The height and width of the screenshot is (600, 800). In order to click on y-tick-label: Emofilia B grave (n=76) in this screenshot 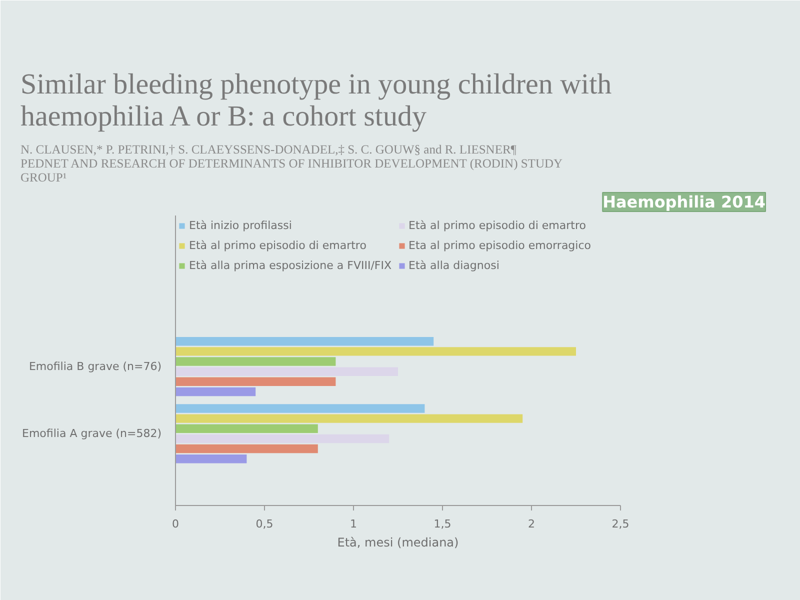, I will do `click(95, 367)`.